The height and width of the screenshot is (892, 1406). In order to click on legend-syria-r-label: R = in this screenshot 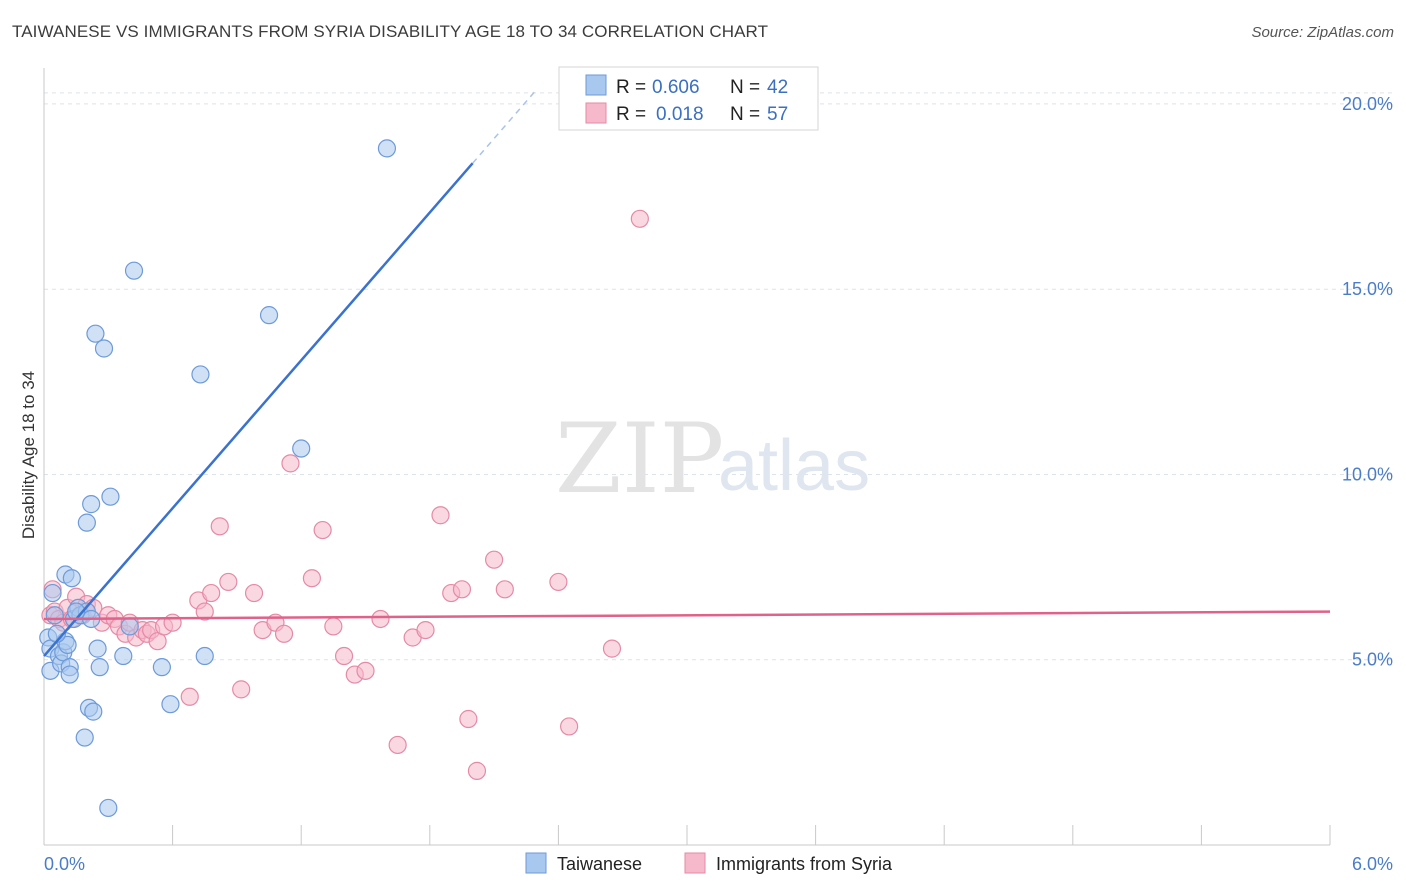, I will do `click(631, 114)`.